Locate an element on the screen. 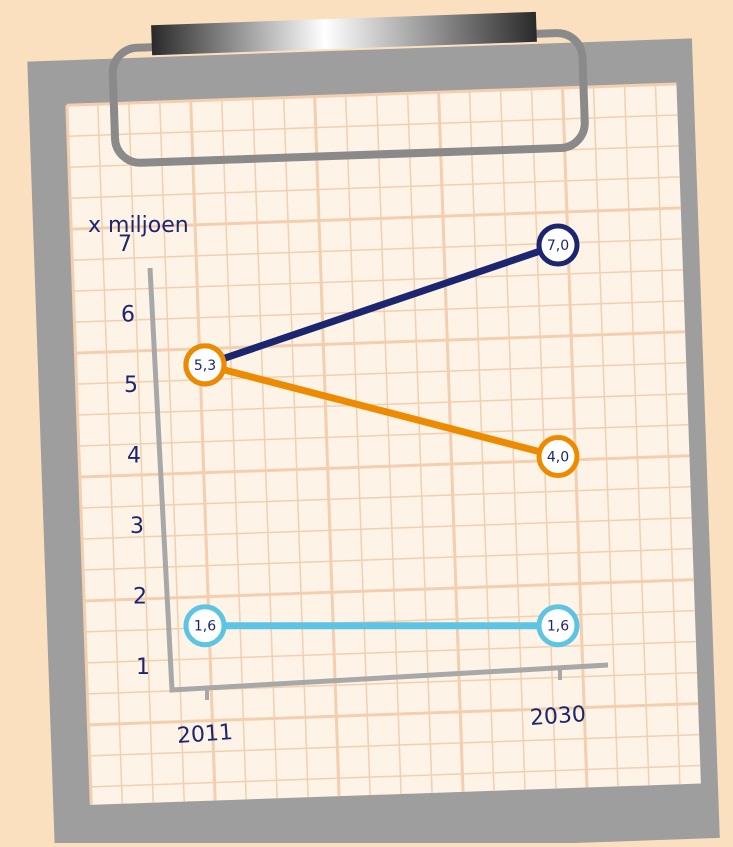  clip-bar is located at coordinates (344, 33).